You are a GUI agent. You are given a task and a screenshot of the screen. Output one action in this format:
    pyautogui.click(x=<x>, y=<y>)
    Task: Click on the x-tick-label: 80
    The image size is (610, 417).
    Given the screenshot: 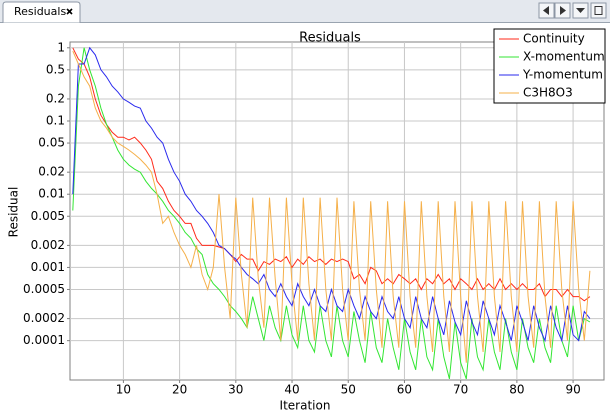 What is the action you would take?
    pyautogui.click(x=516, y=390)
    